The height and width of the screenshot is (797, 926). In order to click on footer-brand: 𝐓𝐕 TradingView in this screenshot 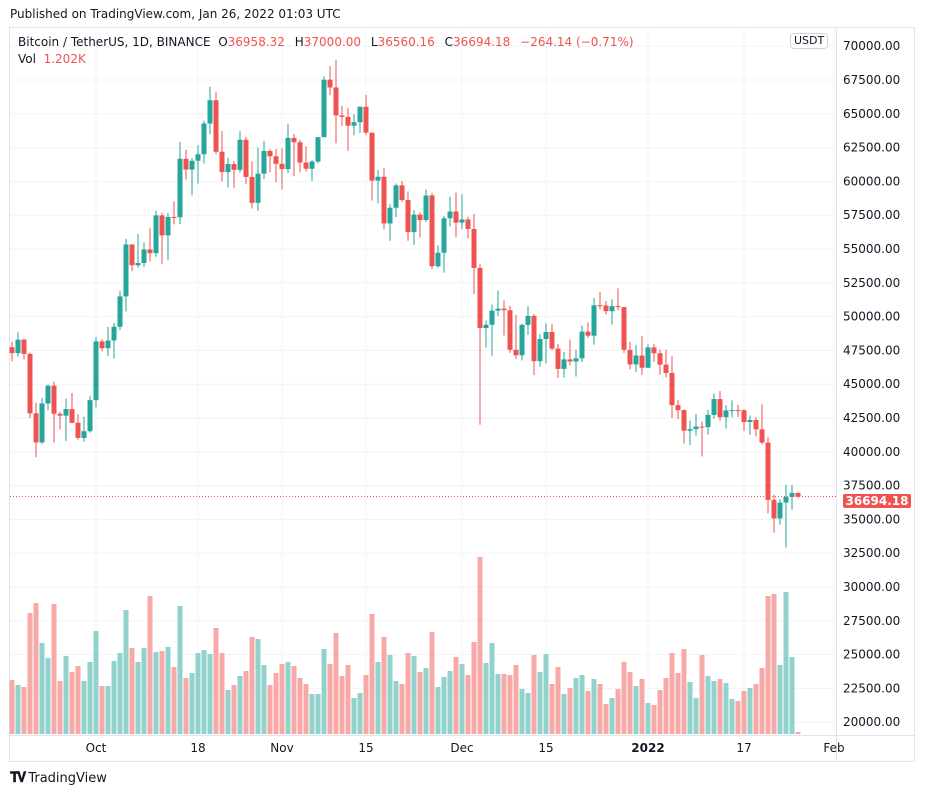, I will do `click(58, 778)`.